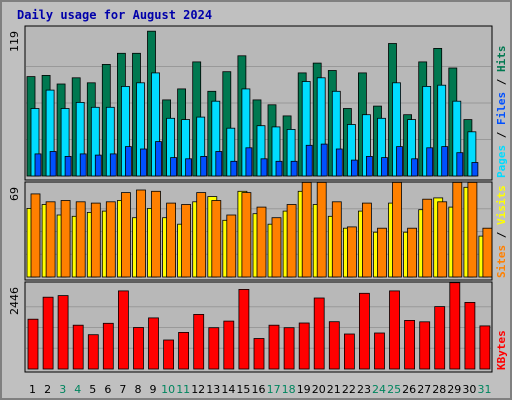  I want to click on legend-entry: Pages, so click(501, 161).